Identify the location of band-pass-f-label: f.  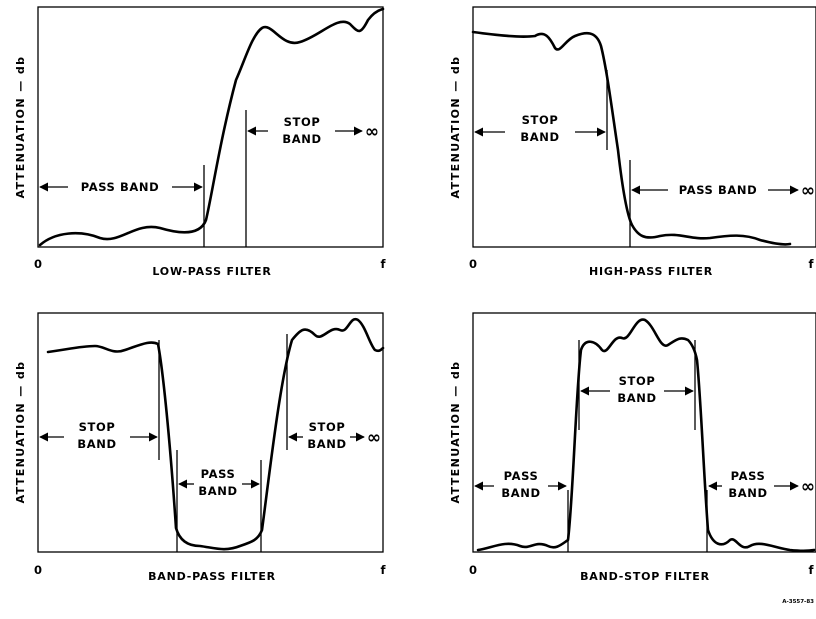
(383, 570).